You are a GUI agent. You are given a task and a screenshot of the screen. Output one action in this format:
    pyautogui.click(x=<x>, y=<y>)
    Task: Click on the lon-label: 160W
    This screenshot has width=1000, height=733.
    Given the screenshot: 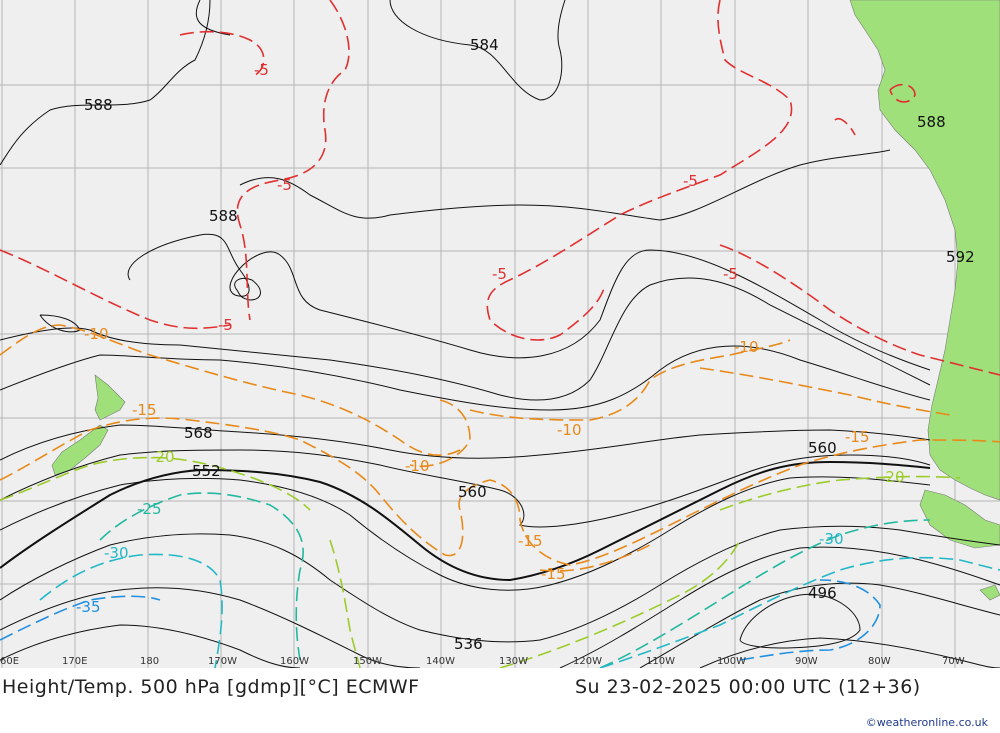 What is the action you would take?
    pyautogui.click(x=294, y=661)
    